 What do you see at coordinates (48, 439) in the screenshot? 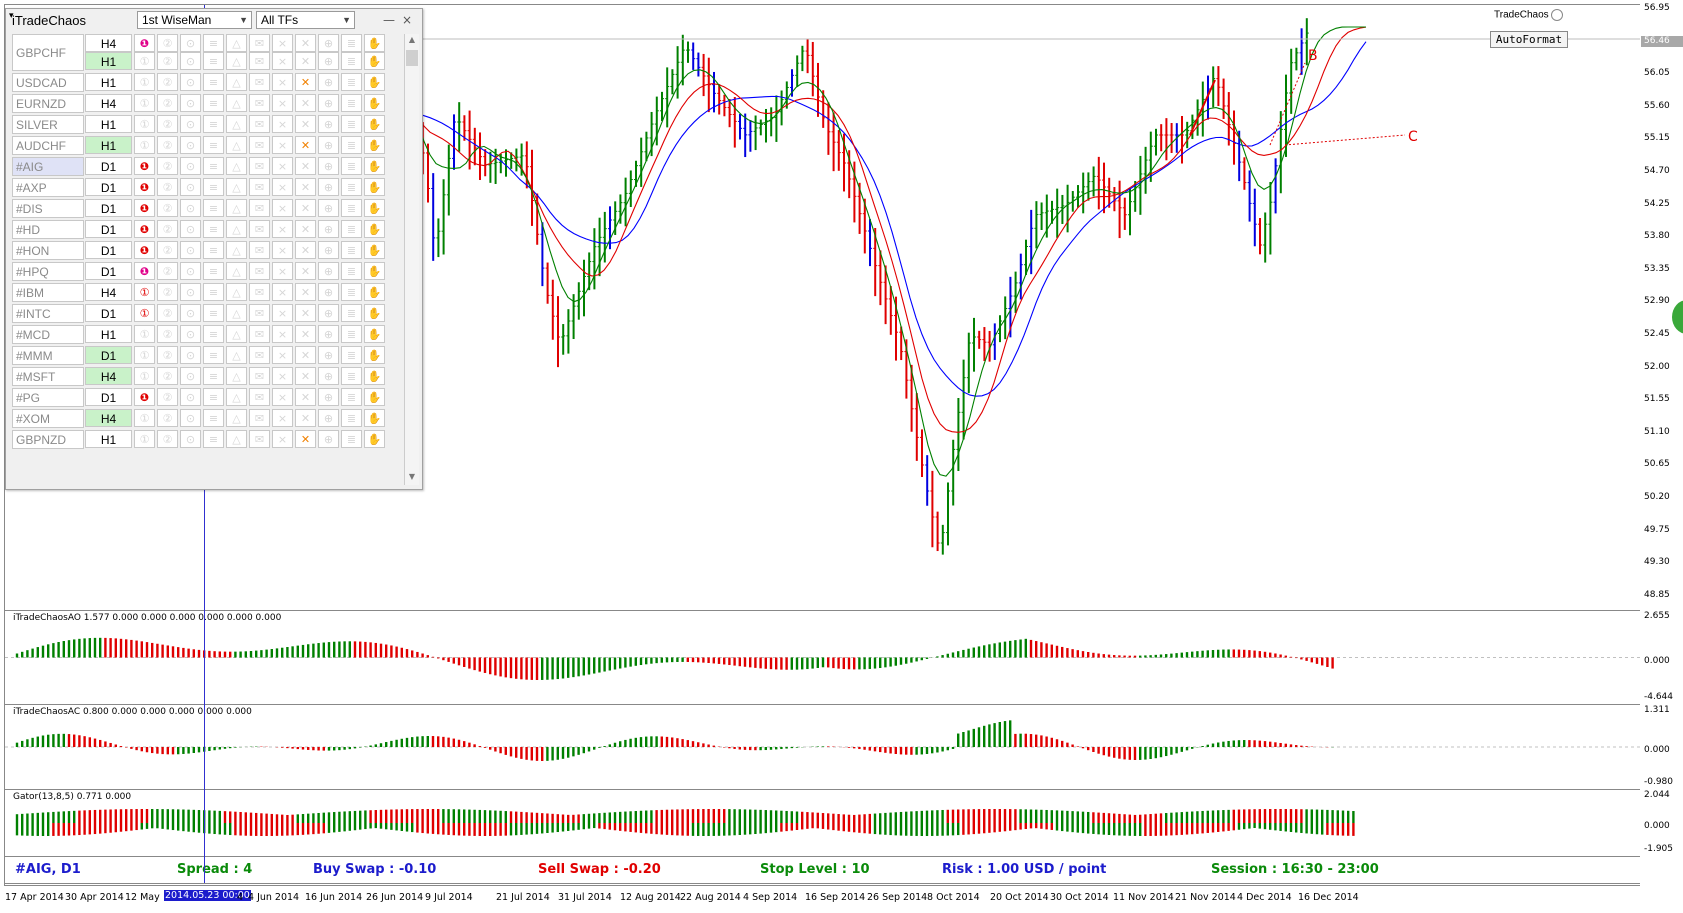
I see `symbol-cell: GBPNZD` at bounding box center [48, 439].